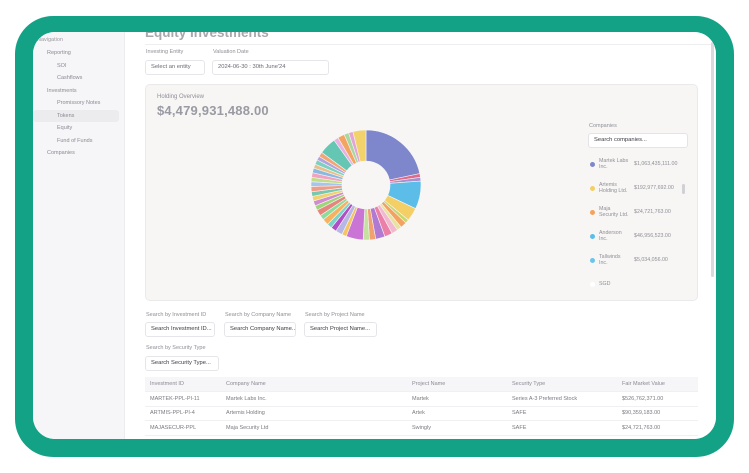 The width and height of the screenshot is (749, 473). I want to click on table-cell: MAJASECUR-PPL, so click(173, 427).